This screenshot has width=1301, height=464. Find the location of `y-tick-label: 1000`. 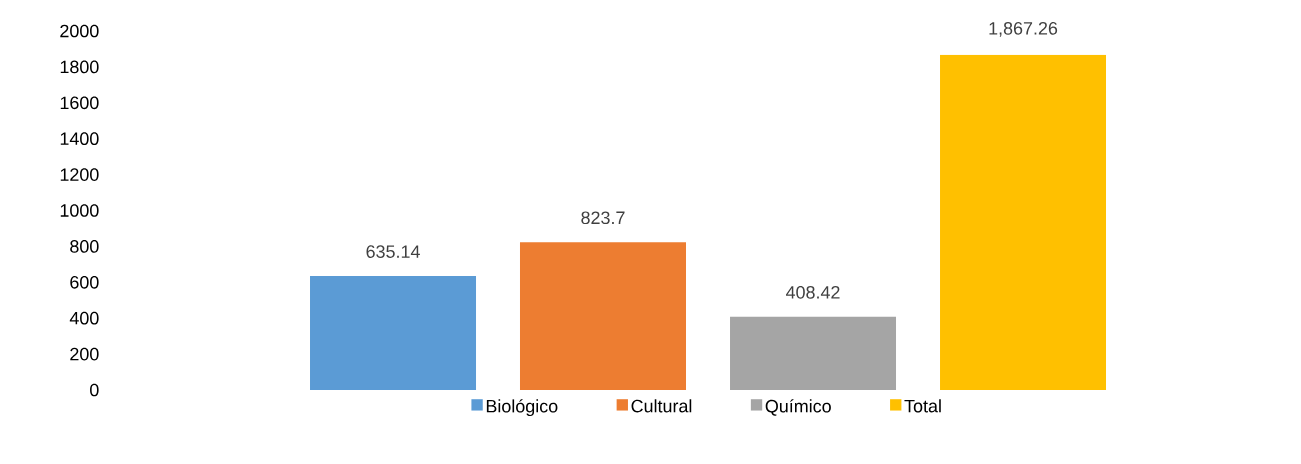

y-tick-label: 1000 is located at coordinates (79, 210).